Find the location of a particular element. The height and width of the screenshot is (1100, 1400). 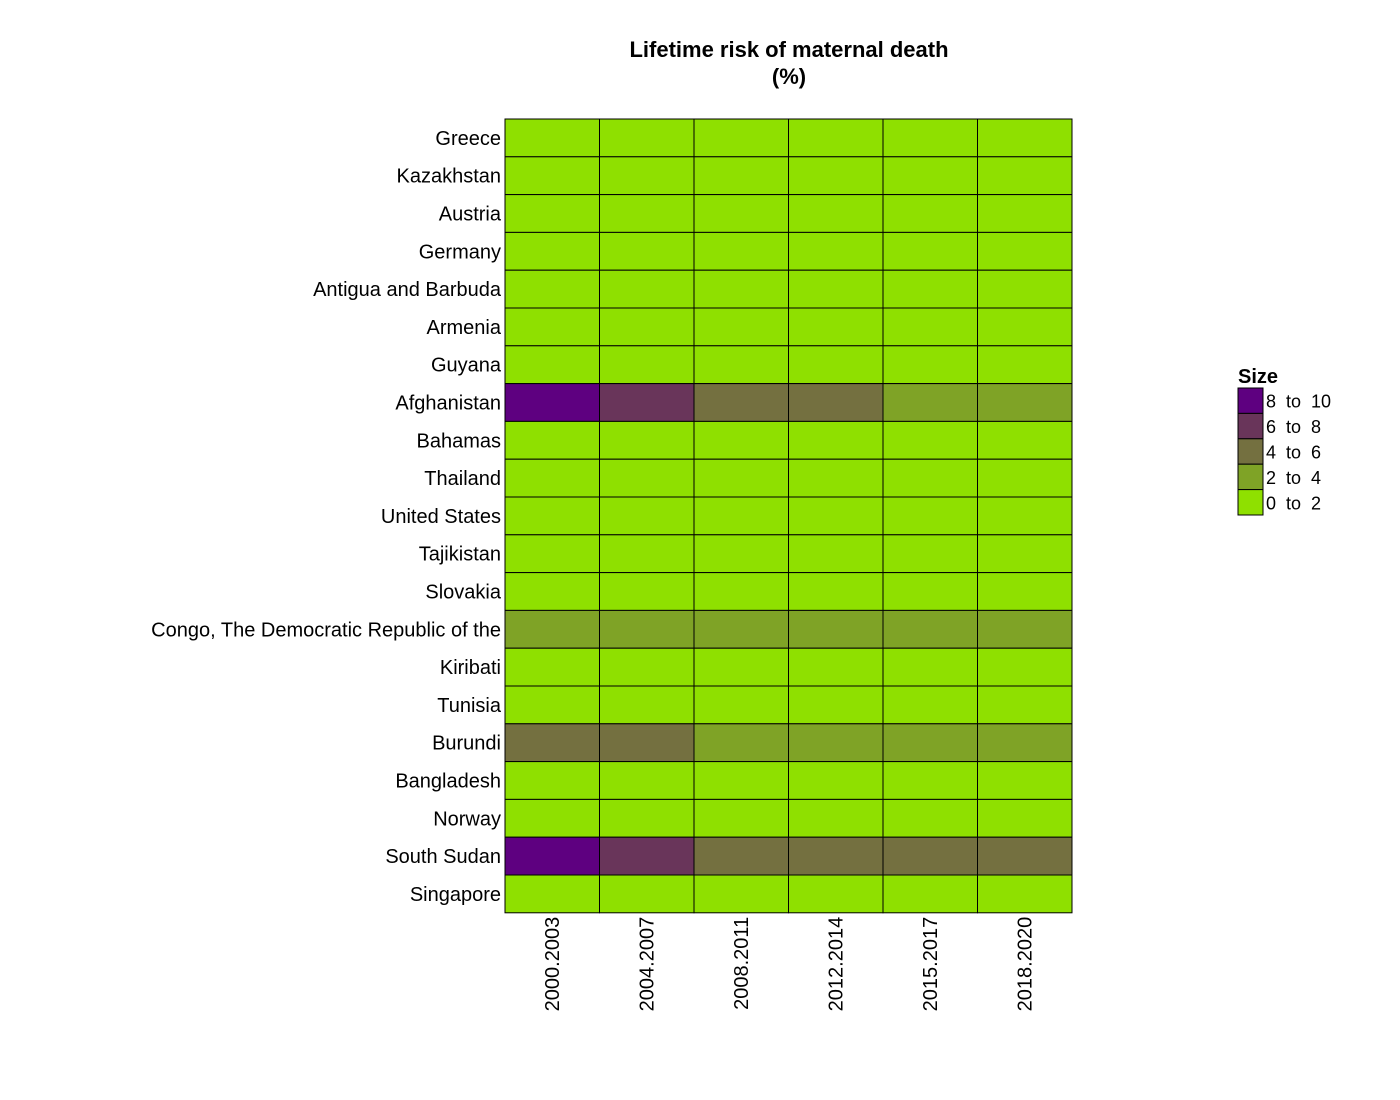

x-axis-label: 2000.2003 is located at coordinates (553, 964).